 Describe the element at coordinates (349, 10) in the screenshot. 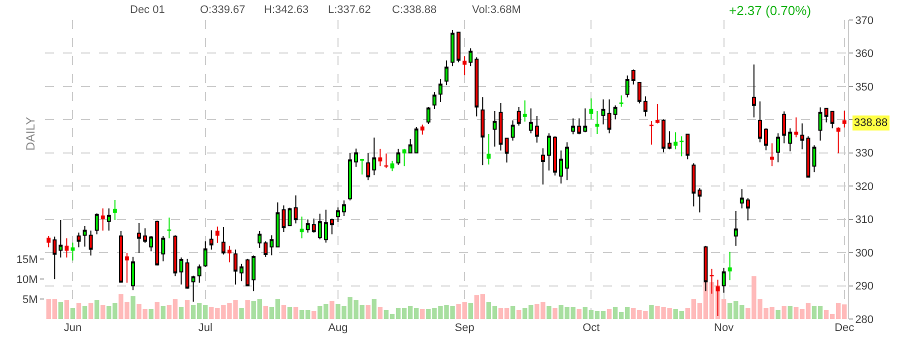

I see `text: L:337.62` at that location.